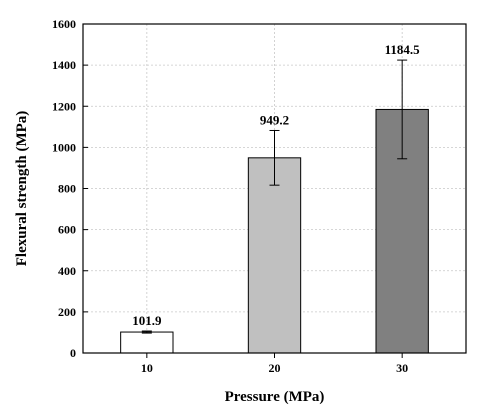  Describe the element at coordinates (147, 320) in the screenshot. I see `data-label-10: 101.9` at that location.